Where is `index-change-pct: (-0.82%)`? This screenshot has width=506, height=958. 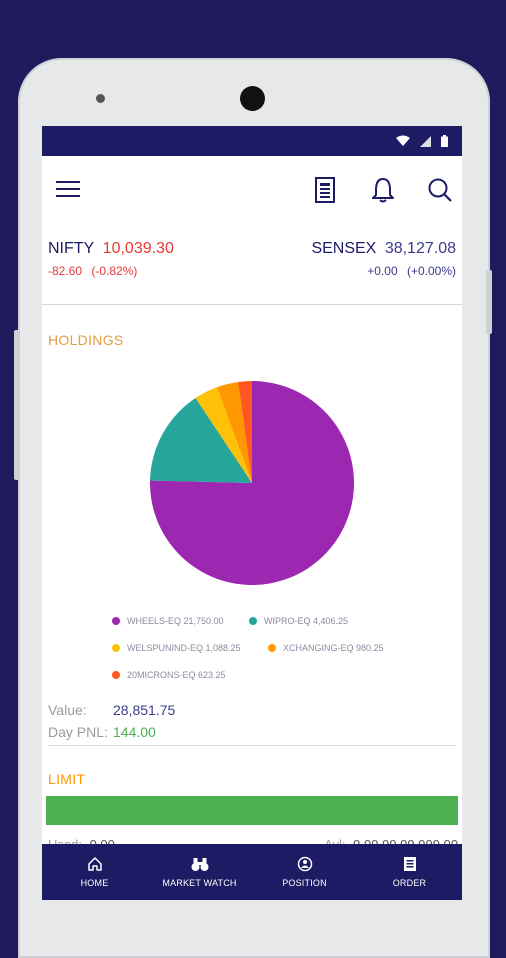
index-change-pct: (-0.82%) is located at coordinates (114, 271).